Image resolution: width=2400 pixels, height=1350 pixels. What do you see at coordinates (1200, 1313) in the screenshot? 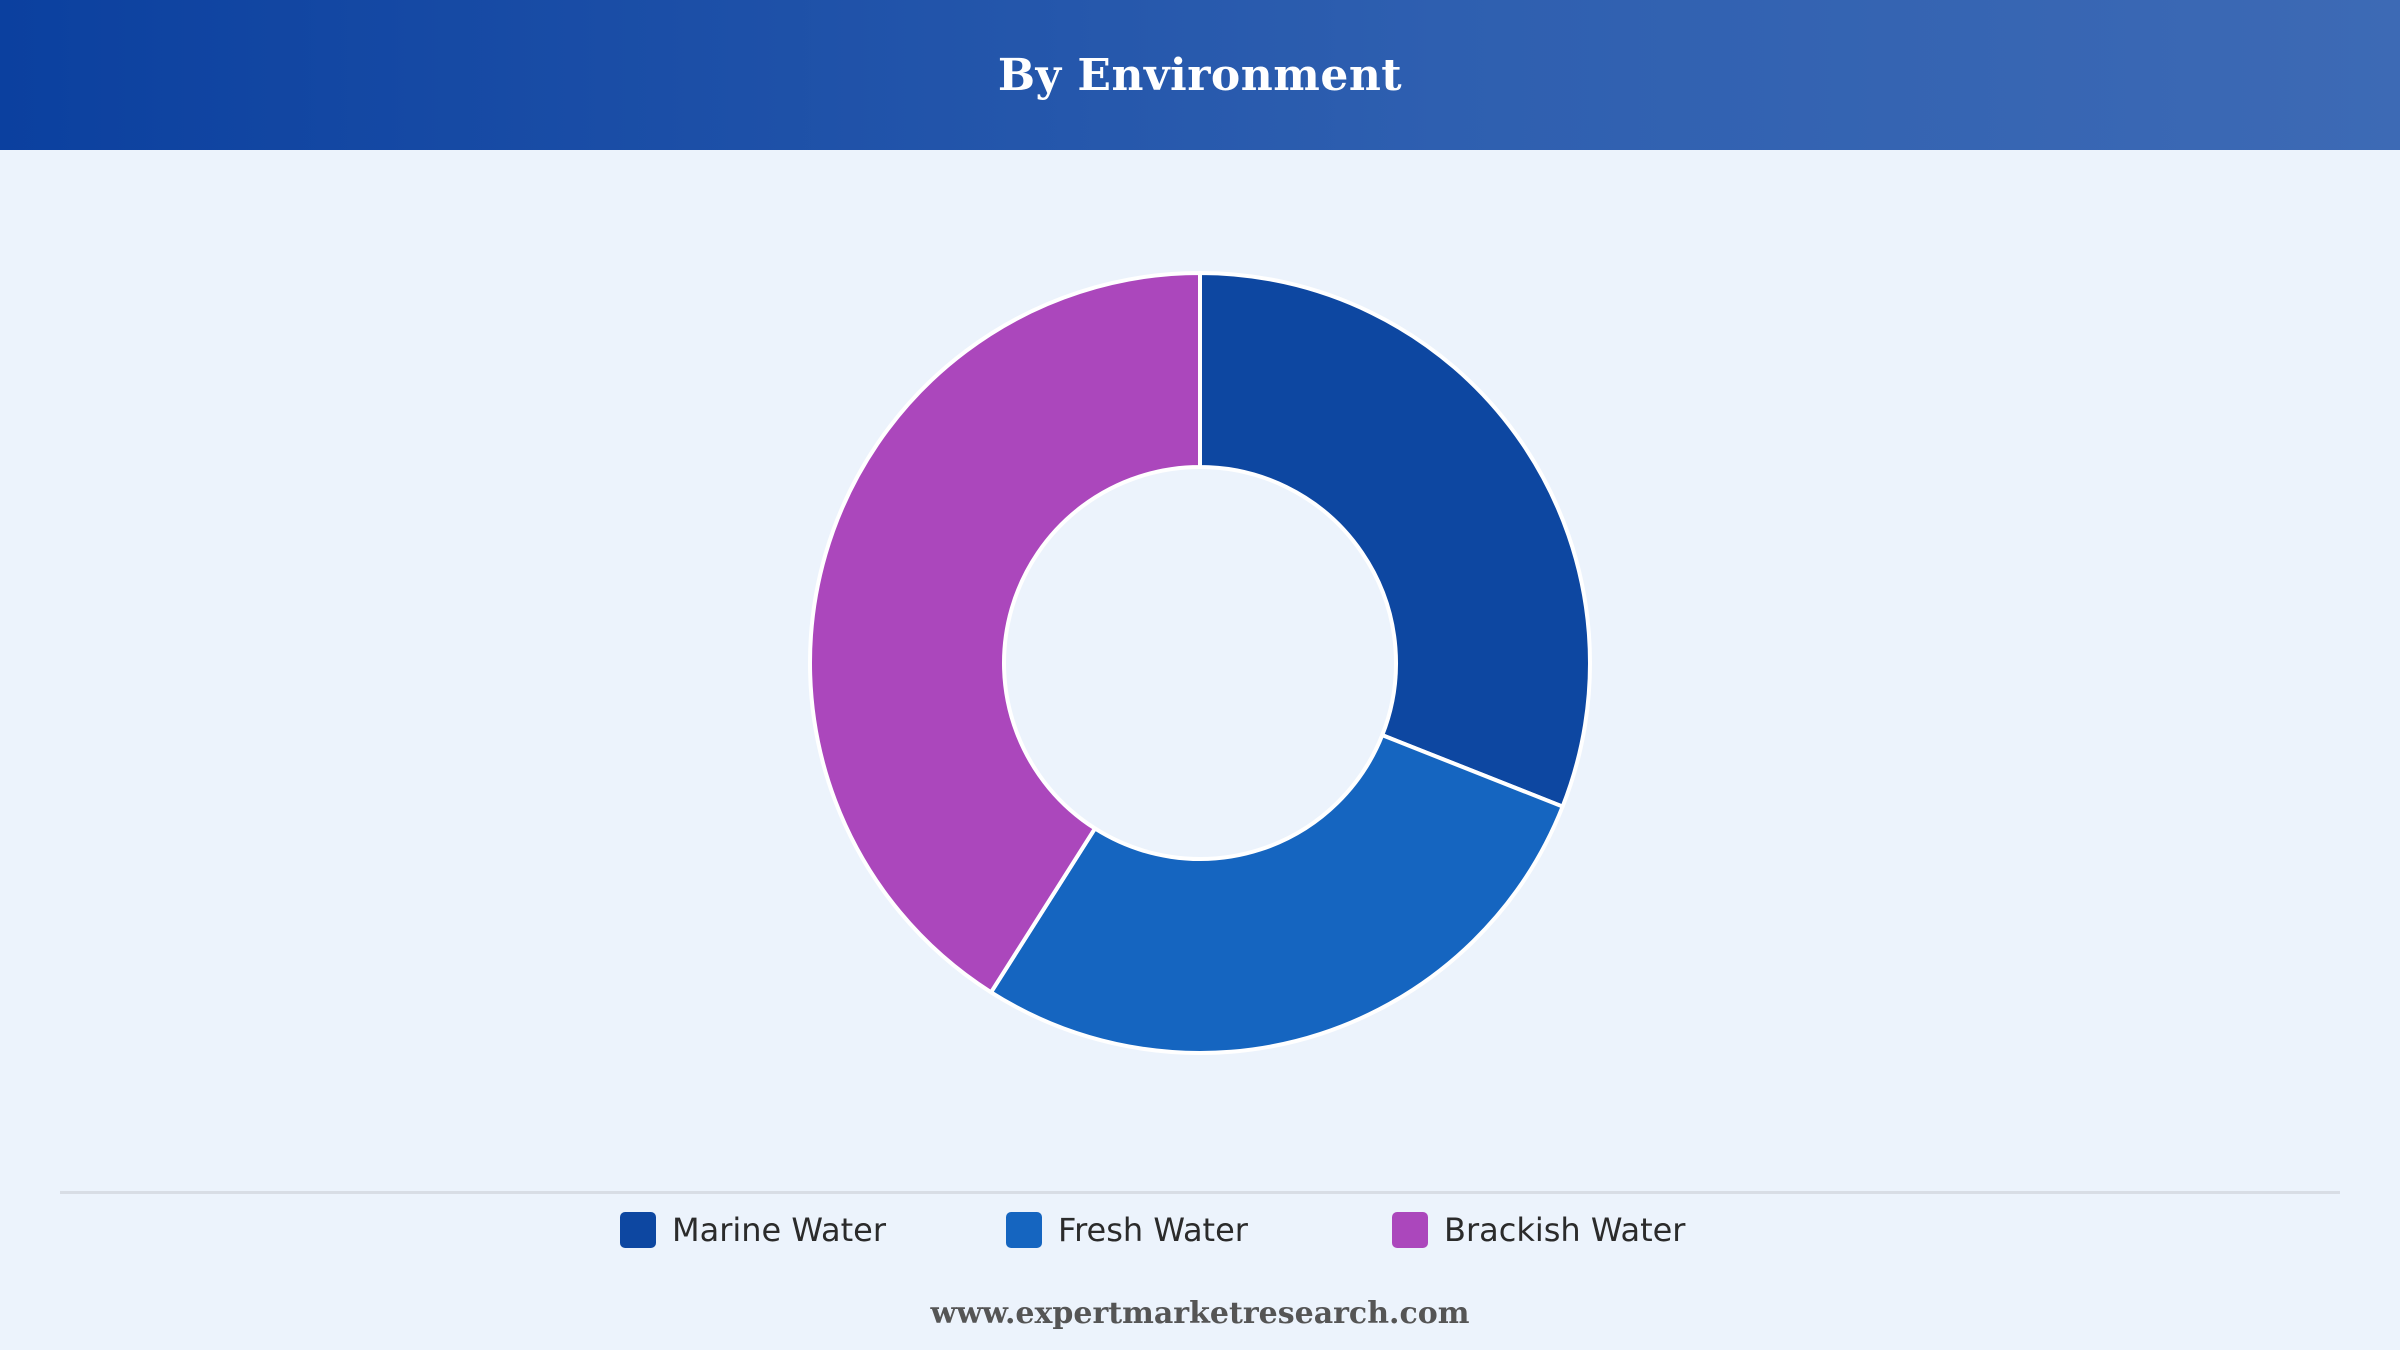
I see `footer-url: www.expertmarketresearch.com` at bounding box center [1200, 1313].